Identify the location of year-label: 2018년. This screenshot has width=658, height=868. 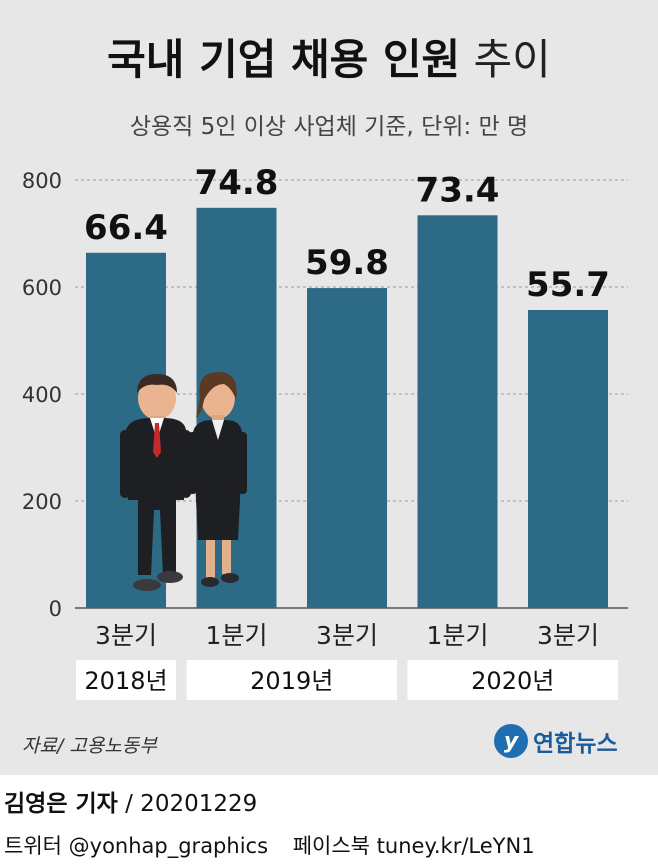
(125, 681).